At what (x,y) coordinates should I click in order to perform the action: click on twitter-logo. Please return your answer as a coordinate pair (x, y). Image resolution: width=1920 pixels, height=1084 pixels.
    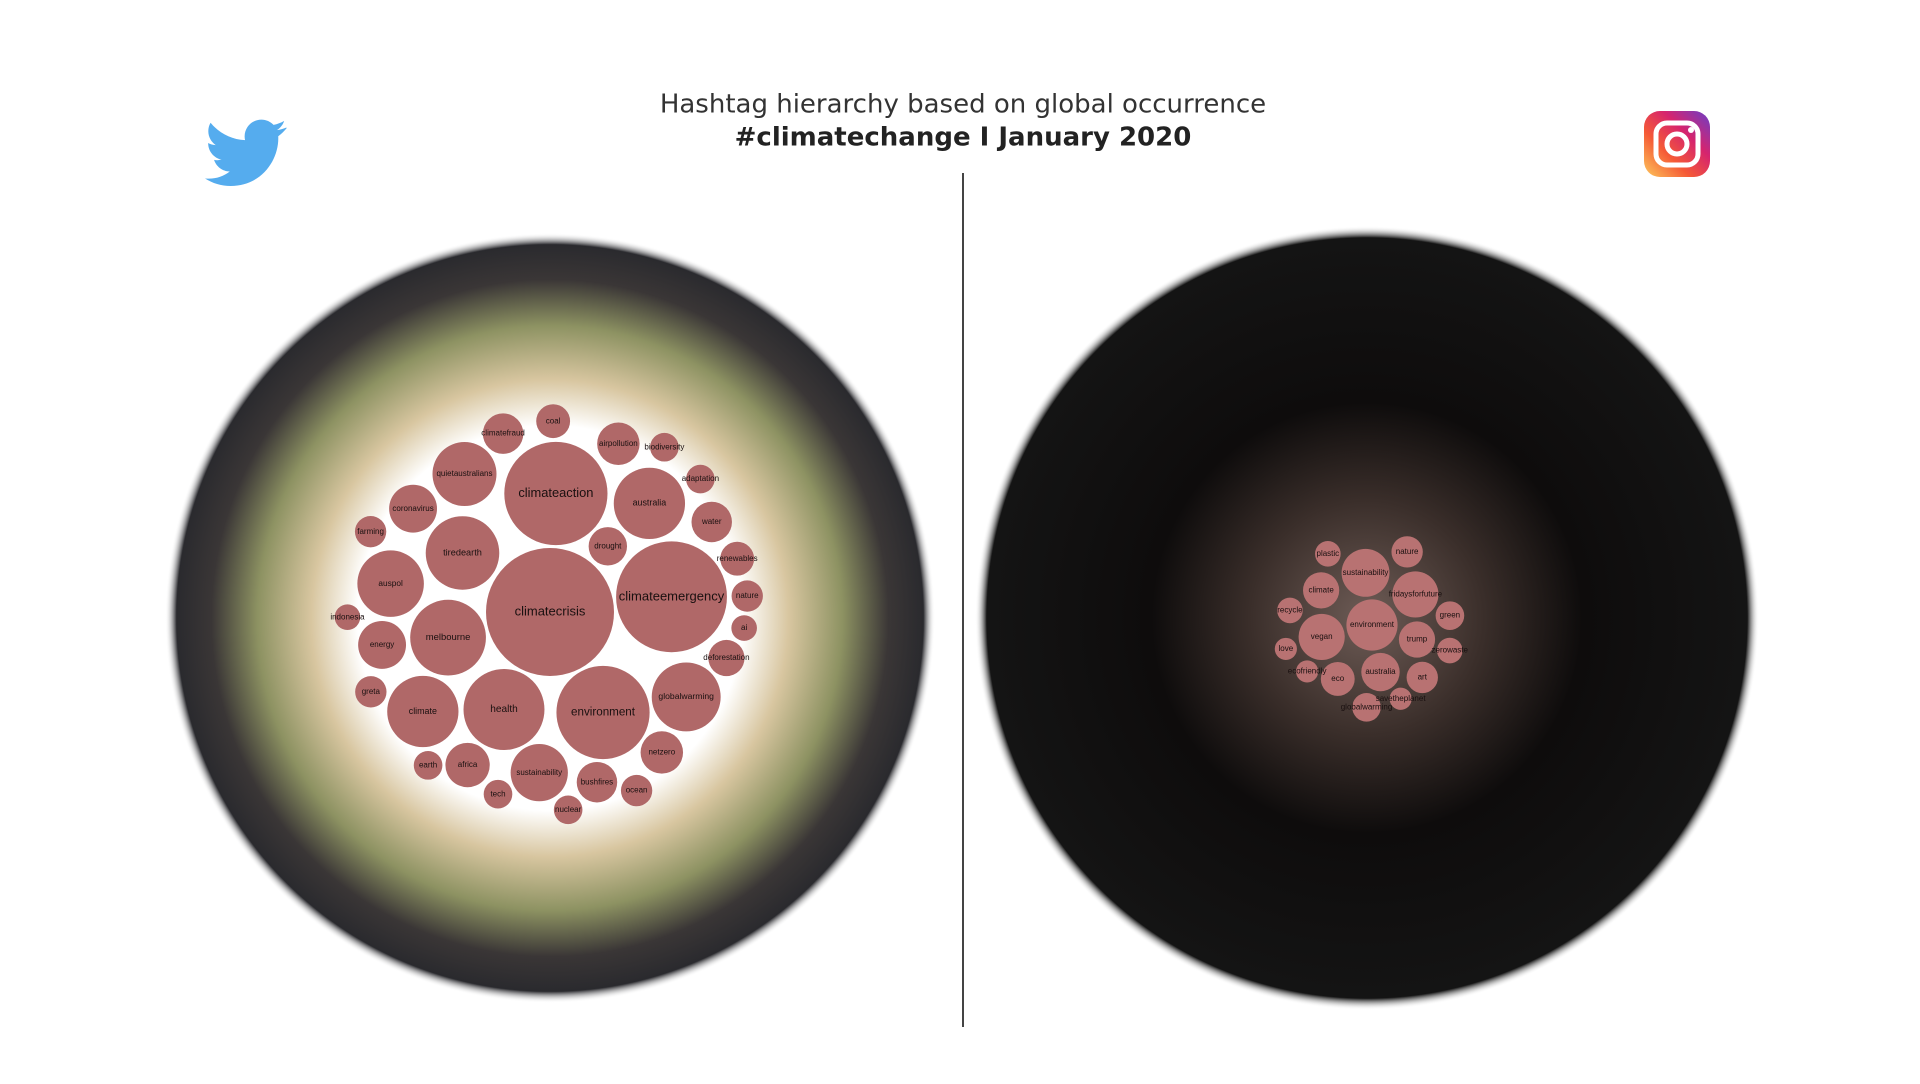
    Looking at the image, I should click on (246, 152).